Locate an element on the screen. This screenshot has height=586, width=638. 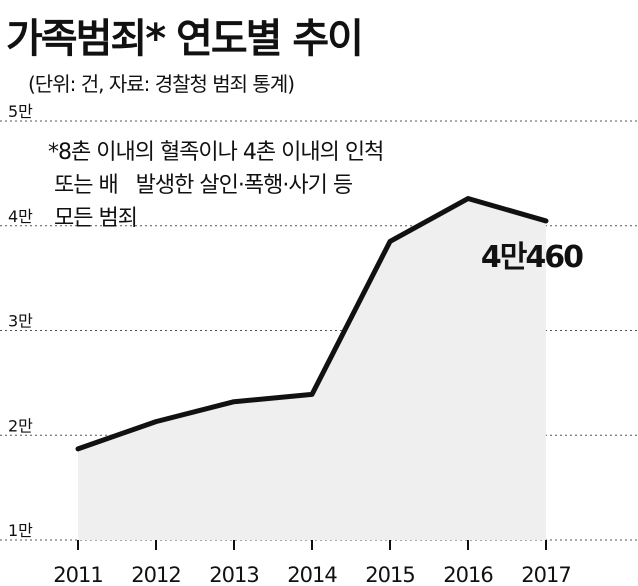
x-tick-label: 2011 is located at coordinates (77, 574).